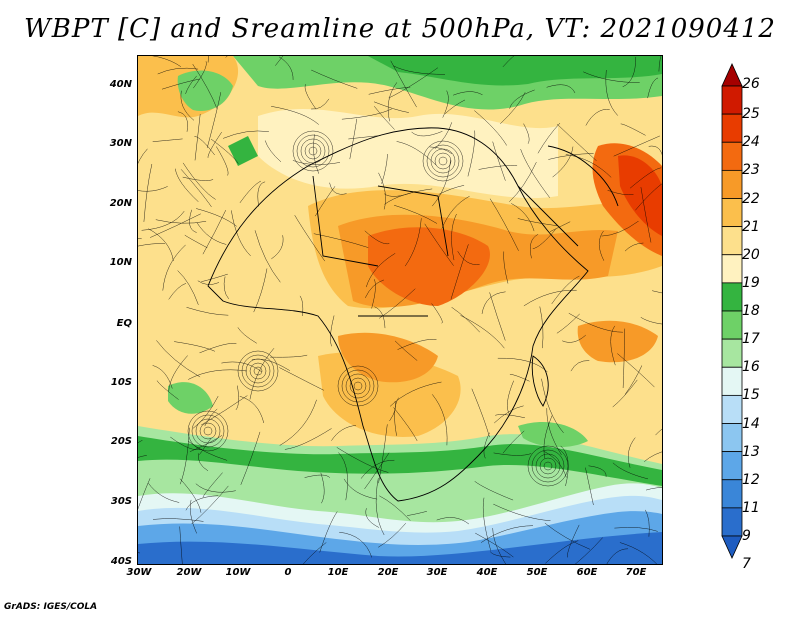 The width and height of the screenshot is (800, 618). Describe the element at coordinates (121, 501) in the screenshot. I see `lat-label-30s: 30S` at that location.